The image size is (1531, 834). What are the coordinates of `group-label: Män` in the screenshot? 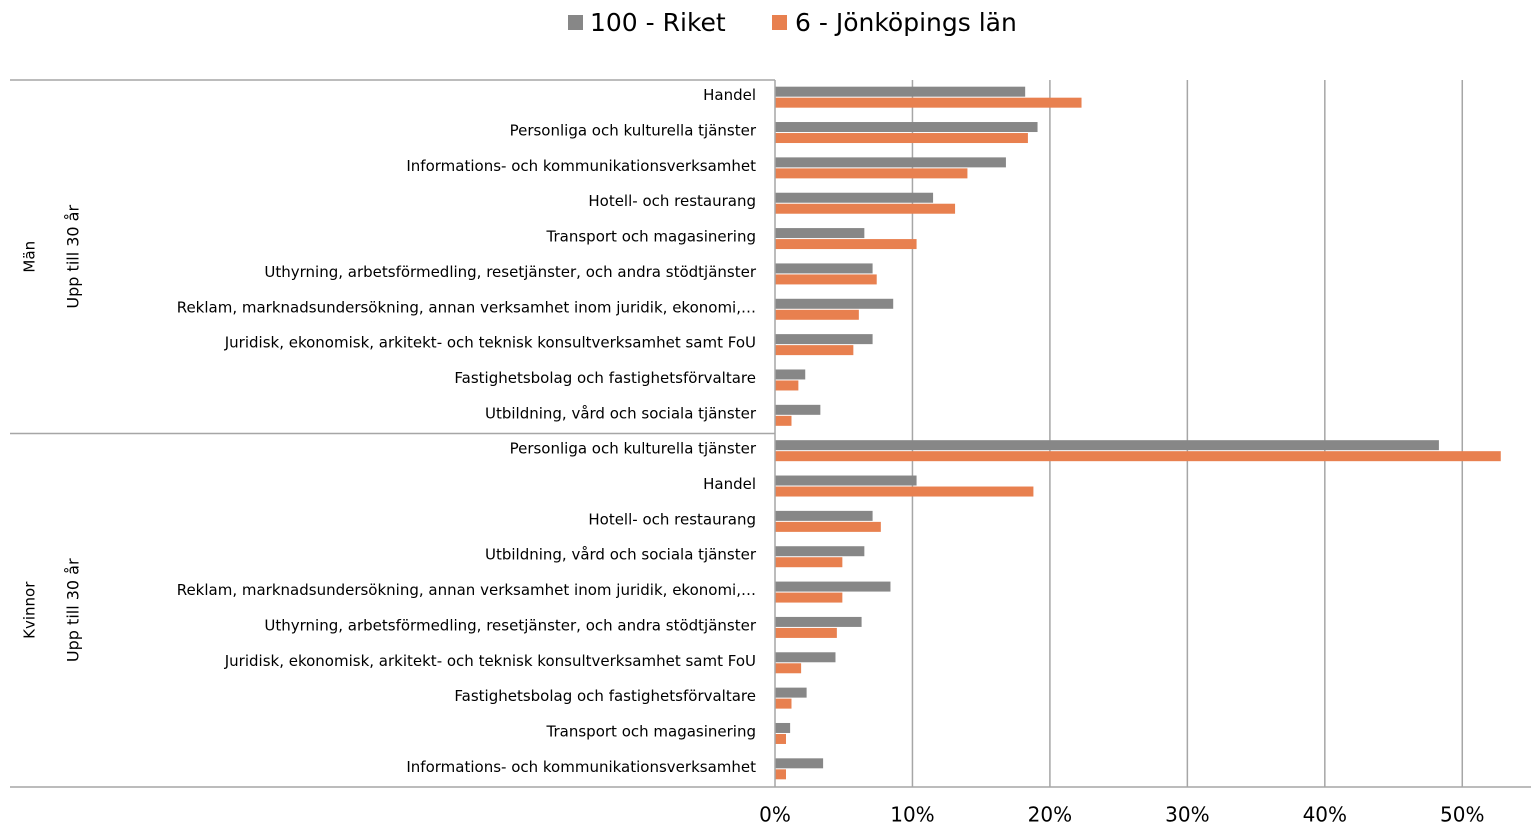 It's located at (30, 257).